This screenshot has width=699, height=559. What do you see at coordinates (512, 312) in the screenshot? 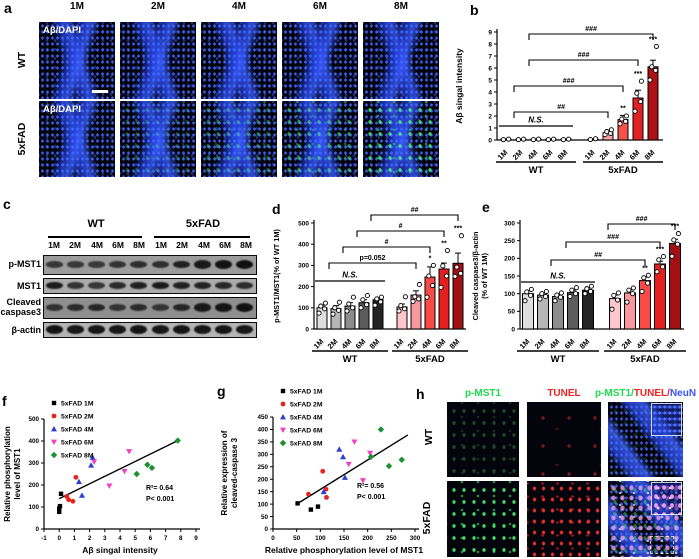
I see `svg-text: 50` at bounding box center [512, 312].